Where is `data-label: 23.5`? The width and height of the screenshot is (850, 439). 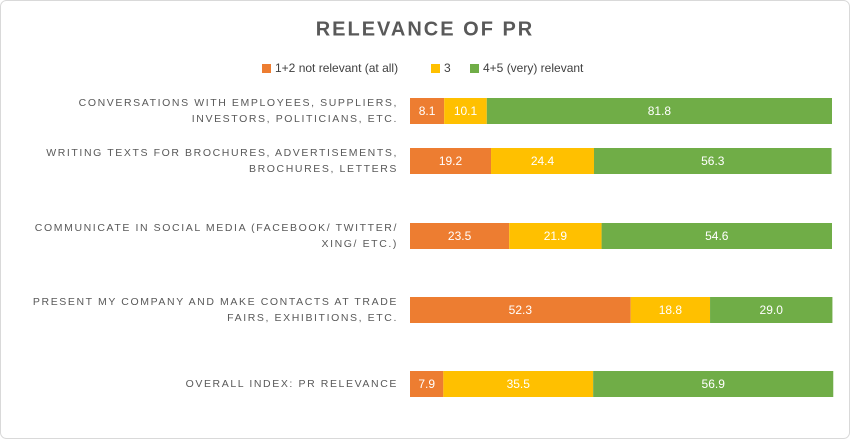
data-label: 23.5 is located at coordinates (460, 236).